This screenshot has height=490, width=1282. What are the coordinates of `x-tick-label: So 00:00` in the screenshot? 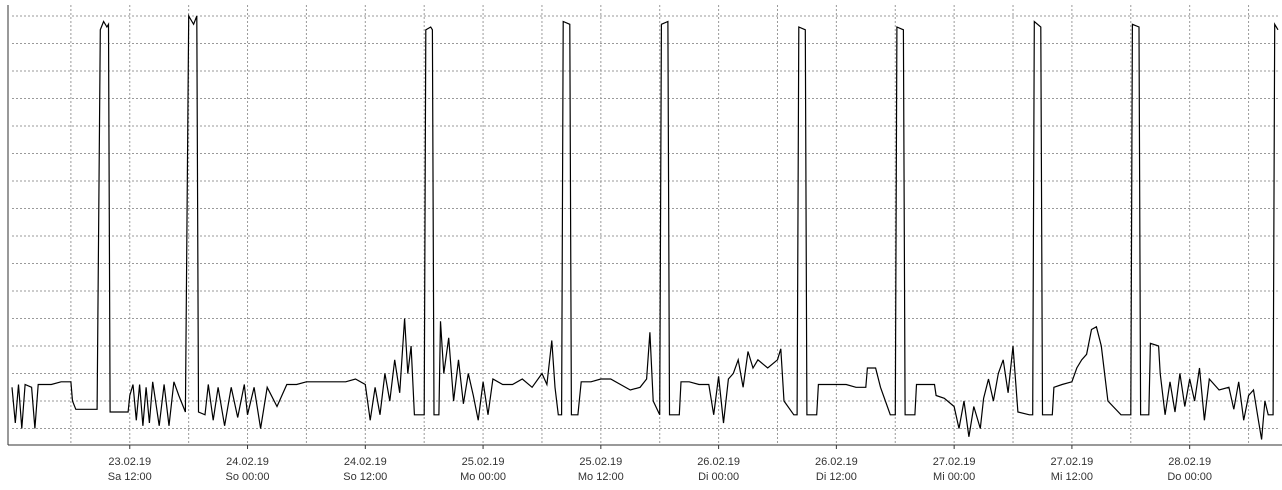 It's located at (248, 477).